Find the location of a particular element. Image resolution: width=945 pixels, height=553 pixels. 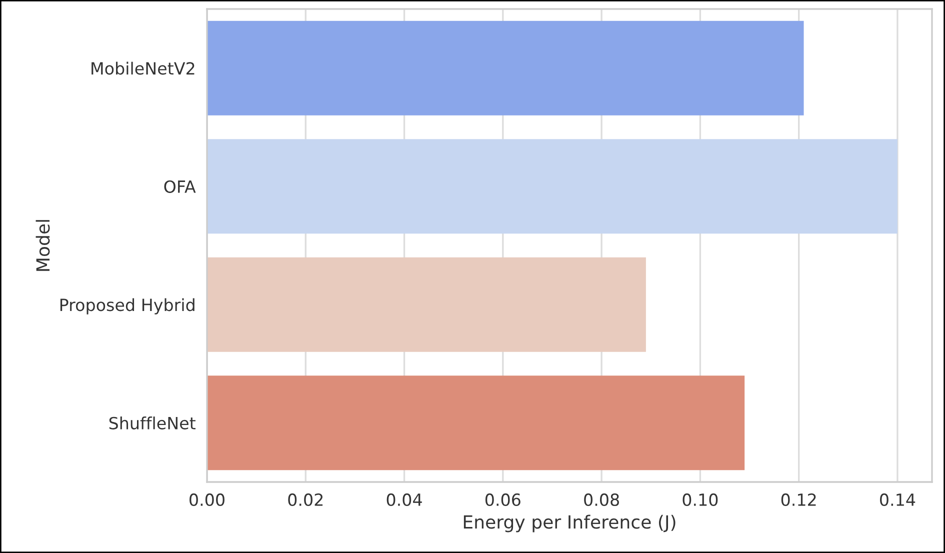

x-axis-title: Energy per Inference (J) is located at coordinates (570, 523).